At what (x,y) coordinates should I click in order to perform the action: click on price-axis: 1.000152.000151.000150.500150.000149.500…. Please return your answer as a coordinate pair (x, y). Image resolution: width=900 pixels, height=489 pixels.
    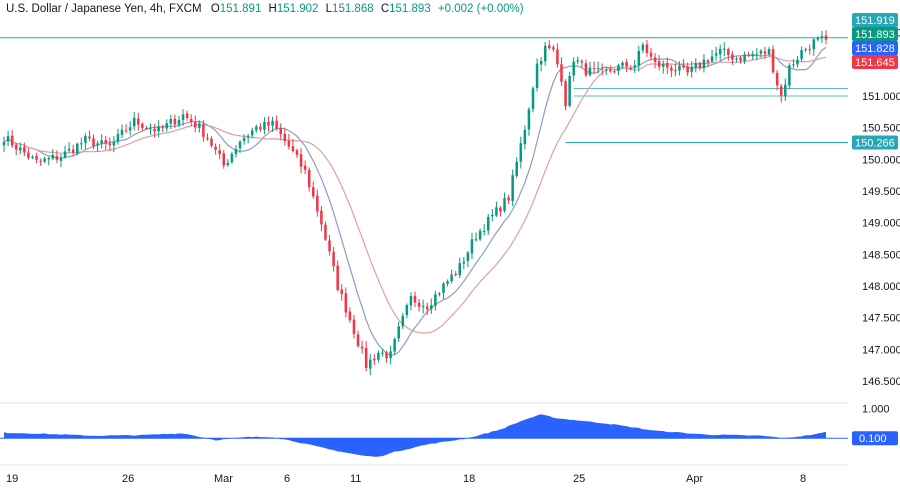
    Looking at the image, I should click on (881, 222).